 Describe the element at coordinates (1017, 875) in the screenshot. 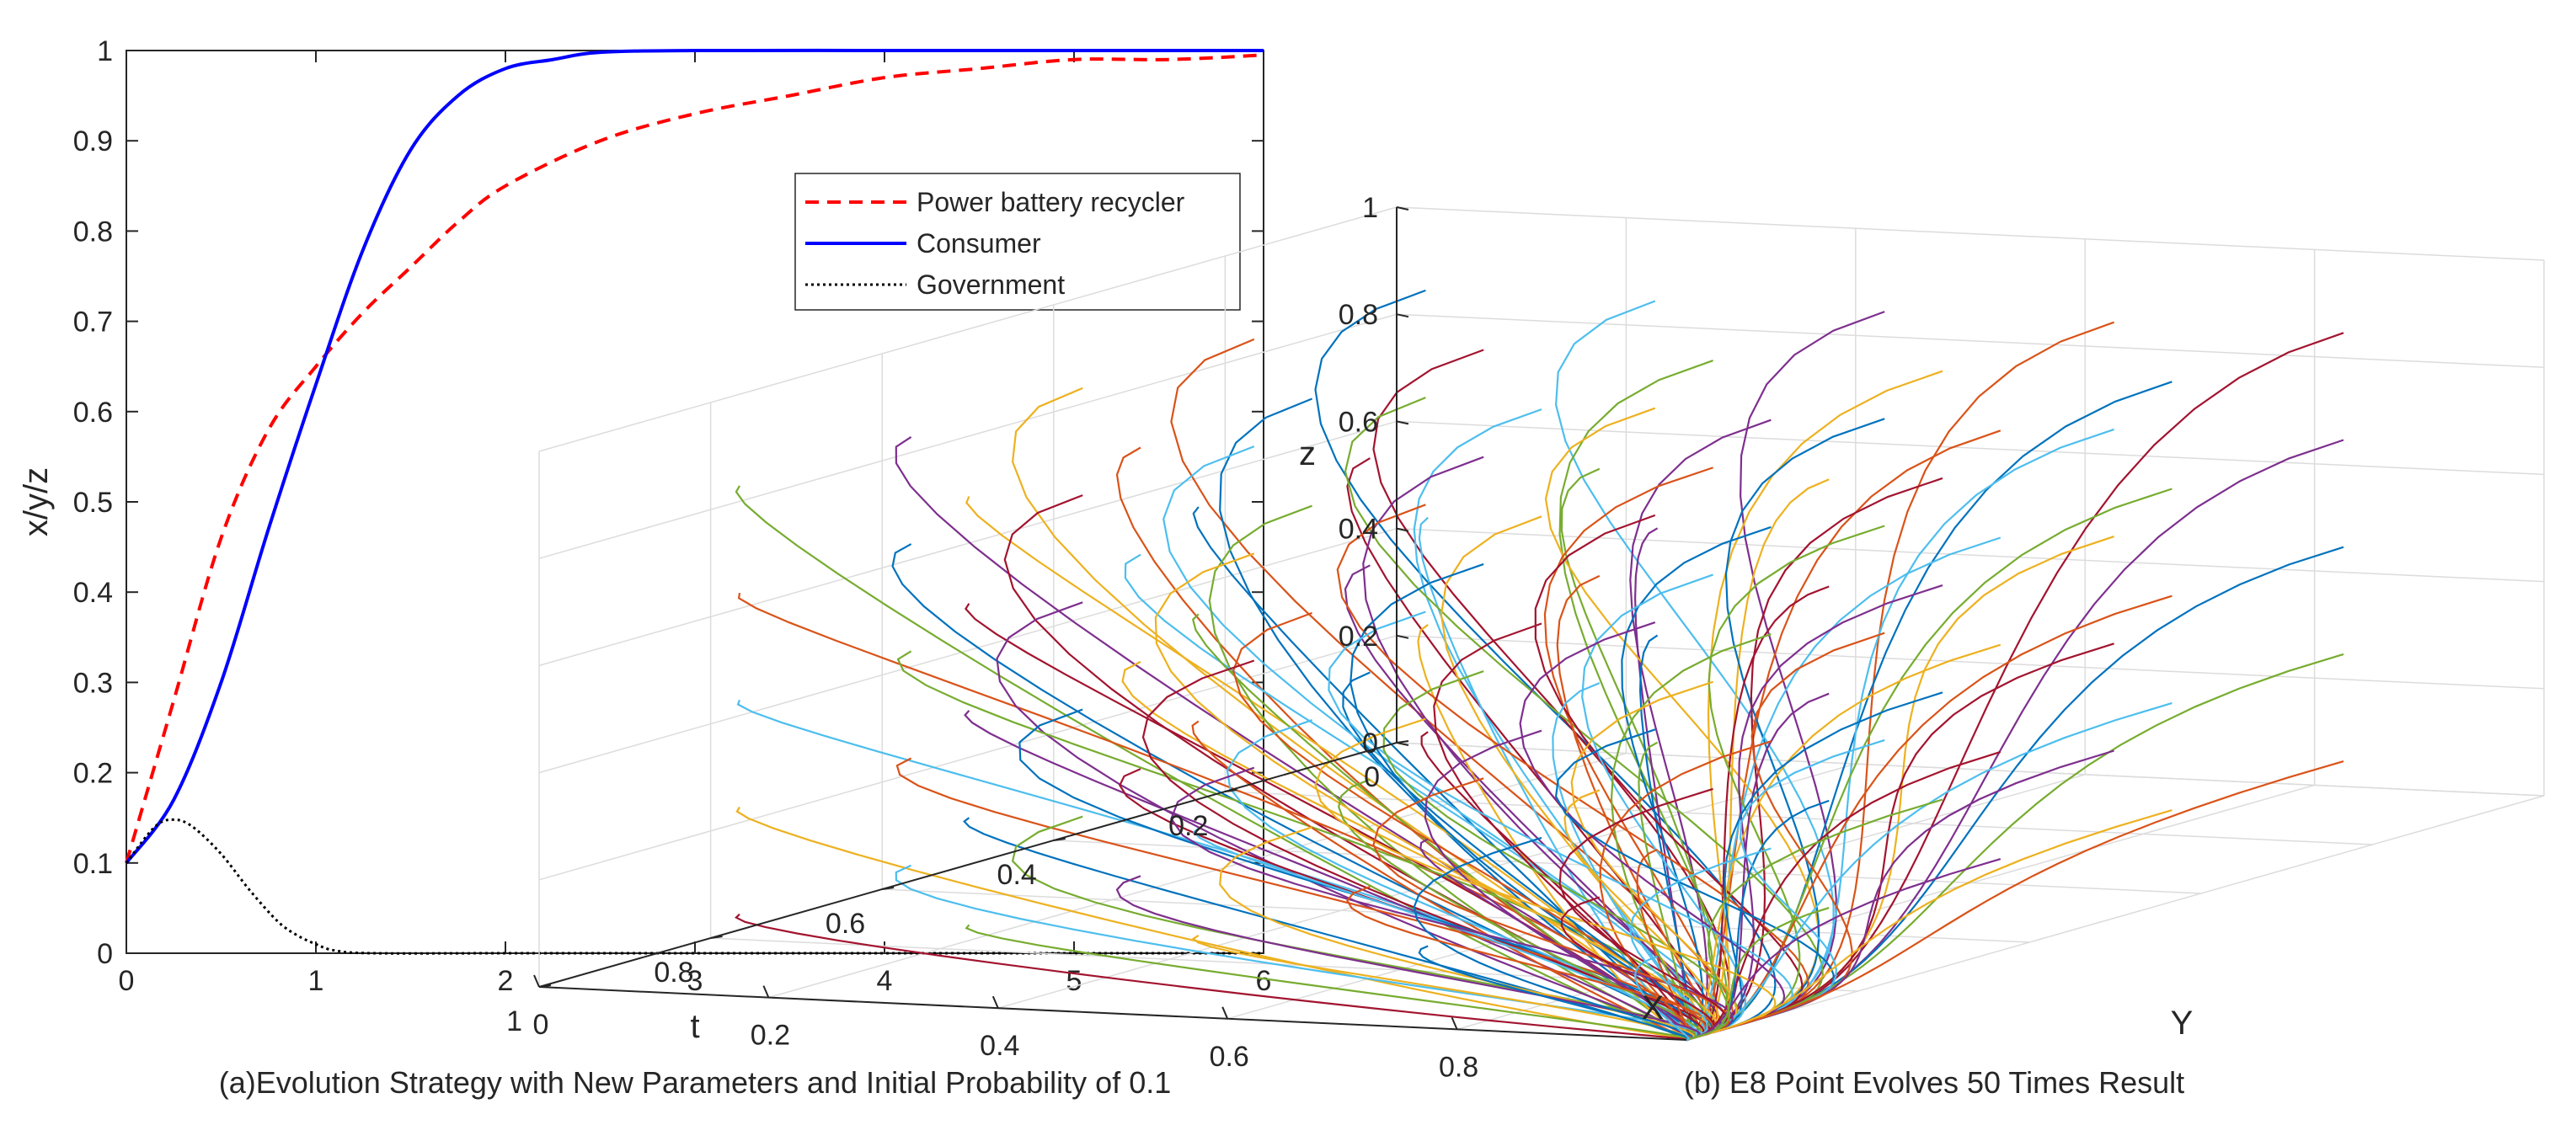

I see `x-tick-label: 0.4` at that location.